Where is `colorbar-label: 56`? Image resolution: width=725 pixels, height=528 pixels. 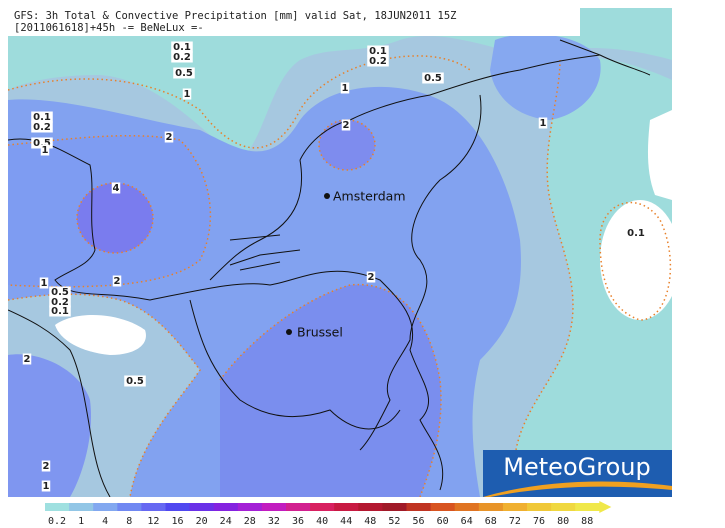
colorbar-label: 56 is located at coordinates (418, 521).